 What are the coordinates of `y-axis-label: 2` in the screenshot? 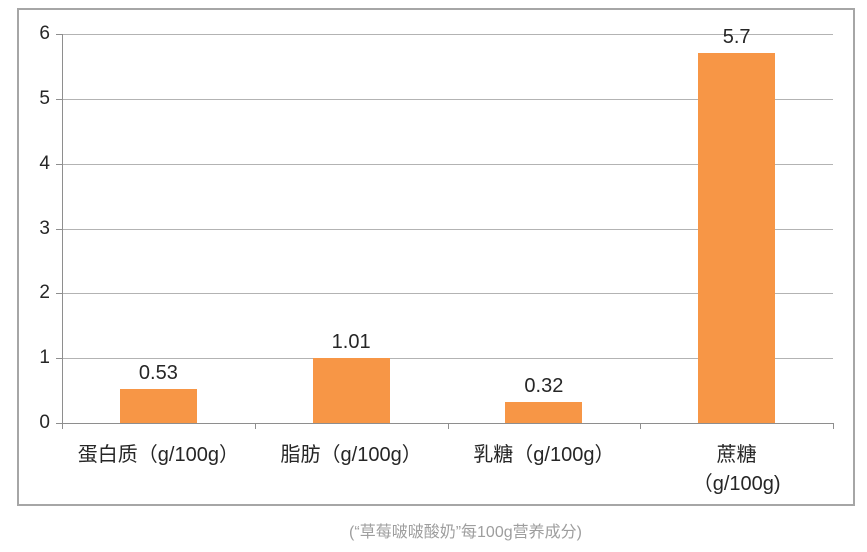 It's located at (44, 293).